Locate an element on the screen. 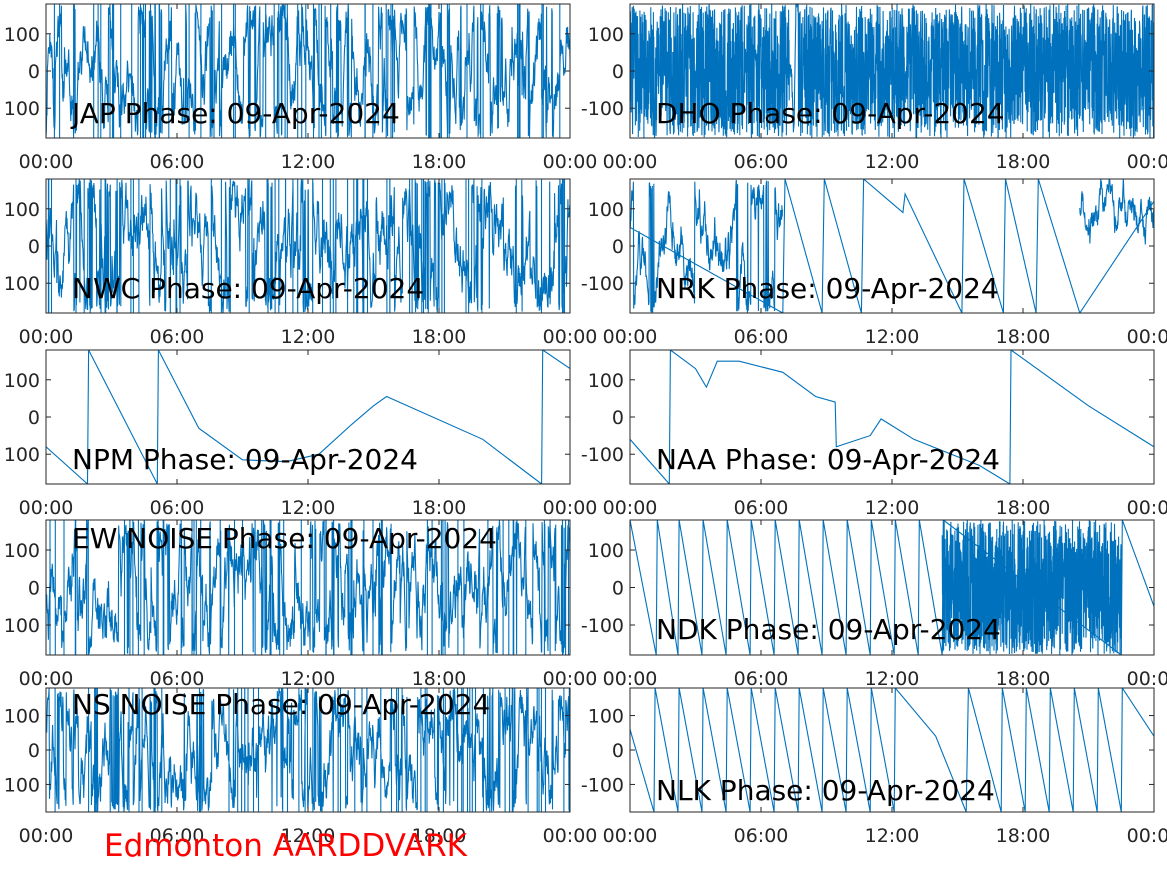 The width and height of the screenshot is (1167, 875). panel-title: NLK Phase: 09-Apr-2024 is located at coordinates (825, 790).